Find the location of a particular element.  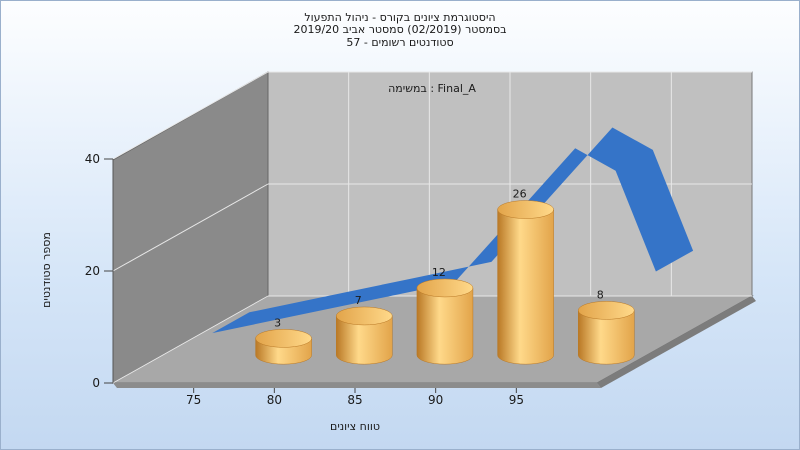

bar-label-2: 12 is located at coordinates (439, 272).